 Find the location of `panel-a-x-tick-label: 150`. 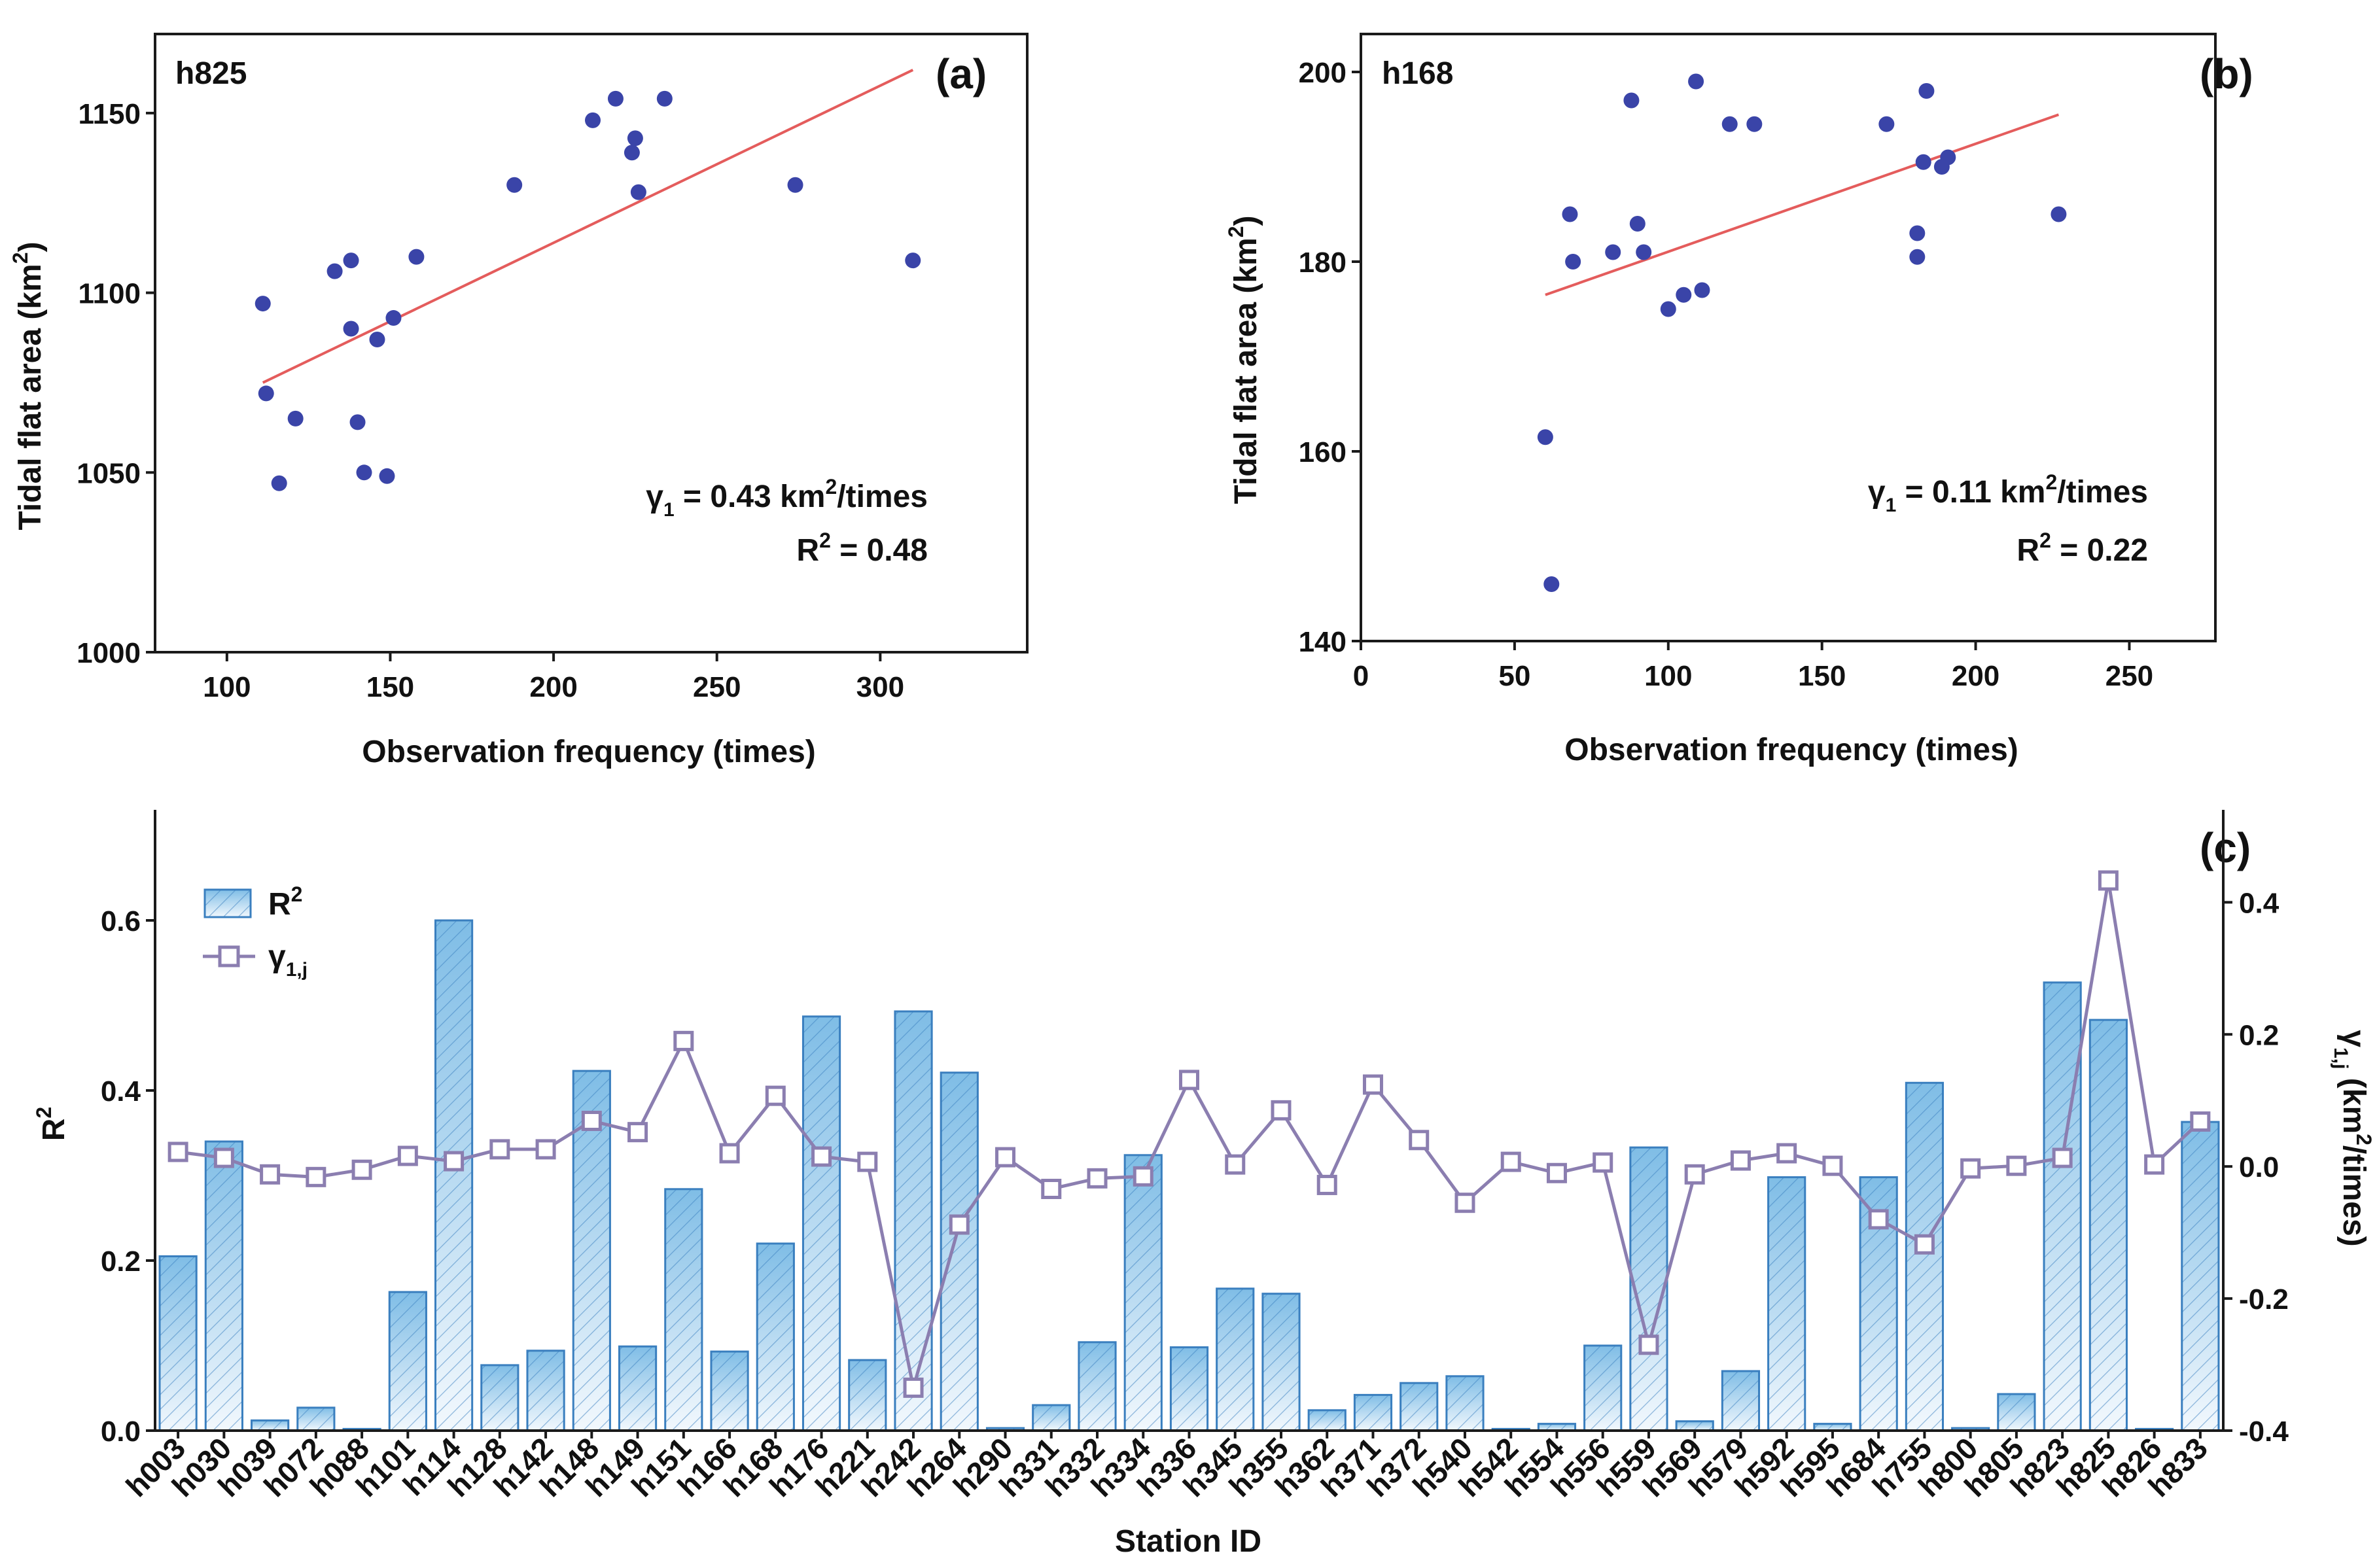

panel-a-x-tick-label: 150 is located at coordinates (390, 687).